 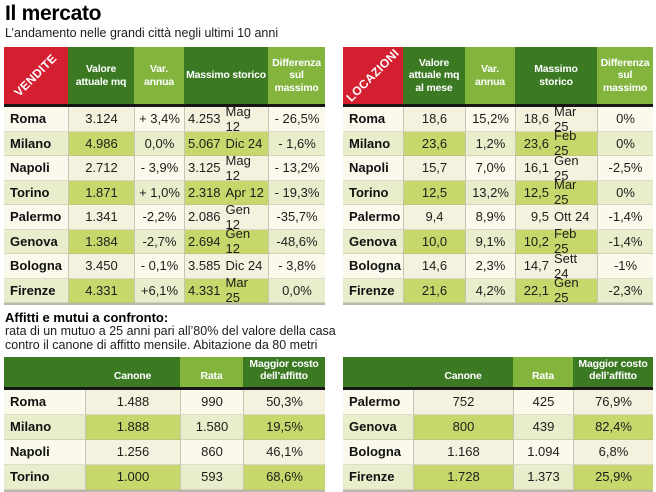 What do you see at coordinates (244, 192) in the screenshot?
I see `max-date: Apr 12` at bounding box center [244, 192].